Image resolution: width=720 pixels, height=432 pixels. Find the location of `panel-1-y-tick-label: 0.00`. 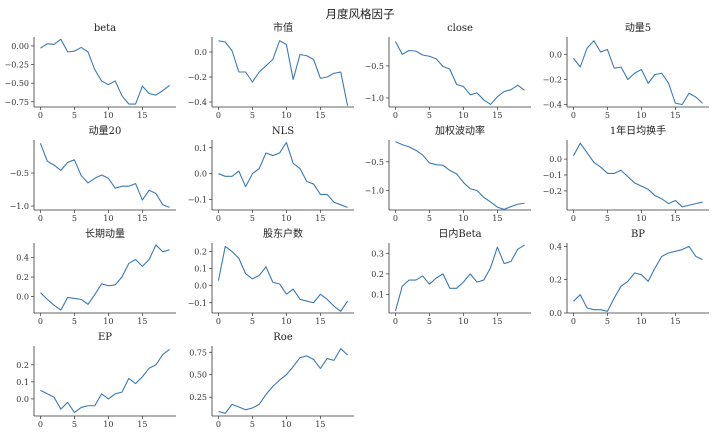

panel-1-y-tick-label: 0.00 is located at coordinates (20, 46).